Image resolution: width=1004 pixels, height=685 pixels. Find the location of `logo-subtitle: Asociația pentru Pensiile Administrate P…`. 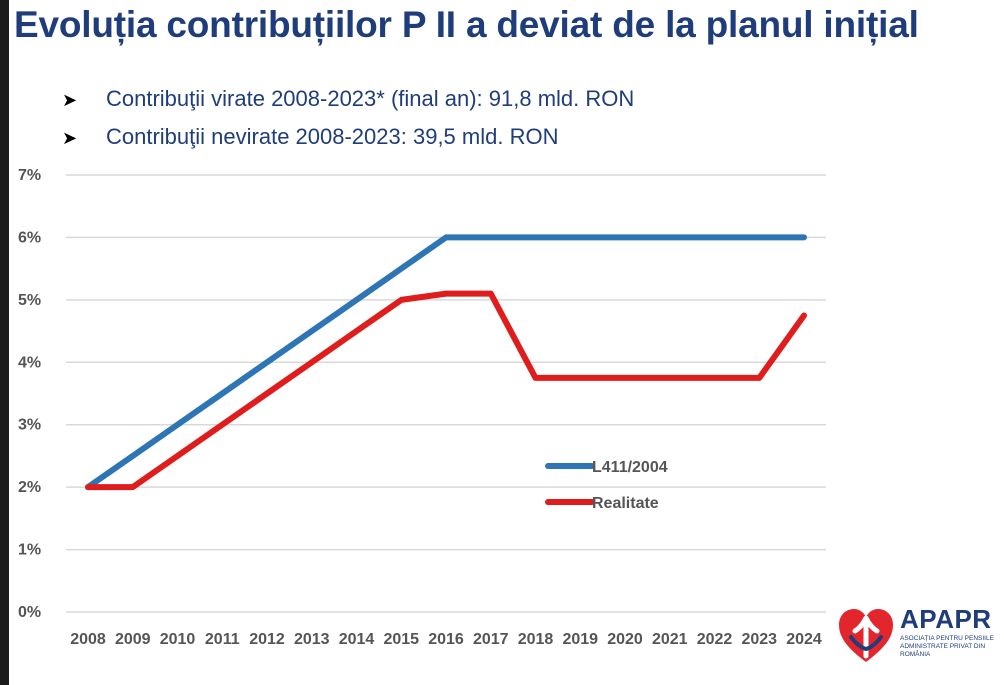

logo-subtitle: Asociația pentru Pensiile Administrate P… is located at coordinates (947, 646).